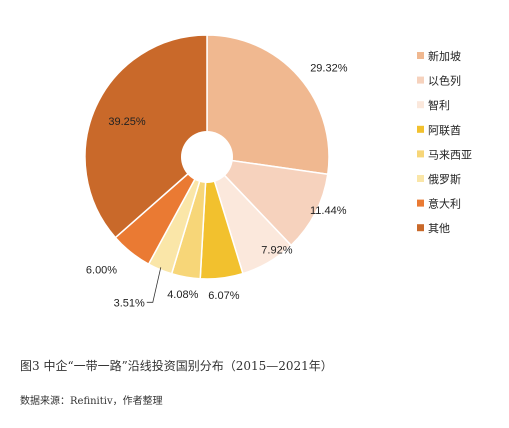 The image size is (509, 428). What do you see at coordinates (127, 122) in the screenshot?
I see `value-label: 39.25%` at bounding box center [127, 122].